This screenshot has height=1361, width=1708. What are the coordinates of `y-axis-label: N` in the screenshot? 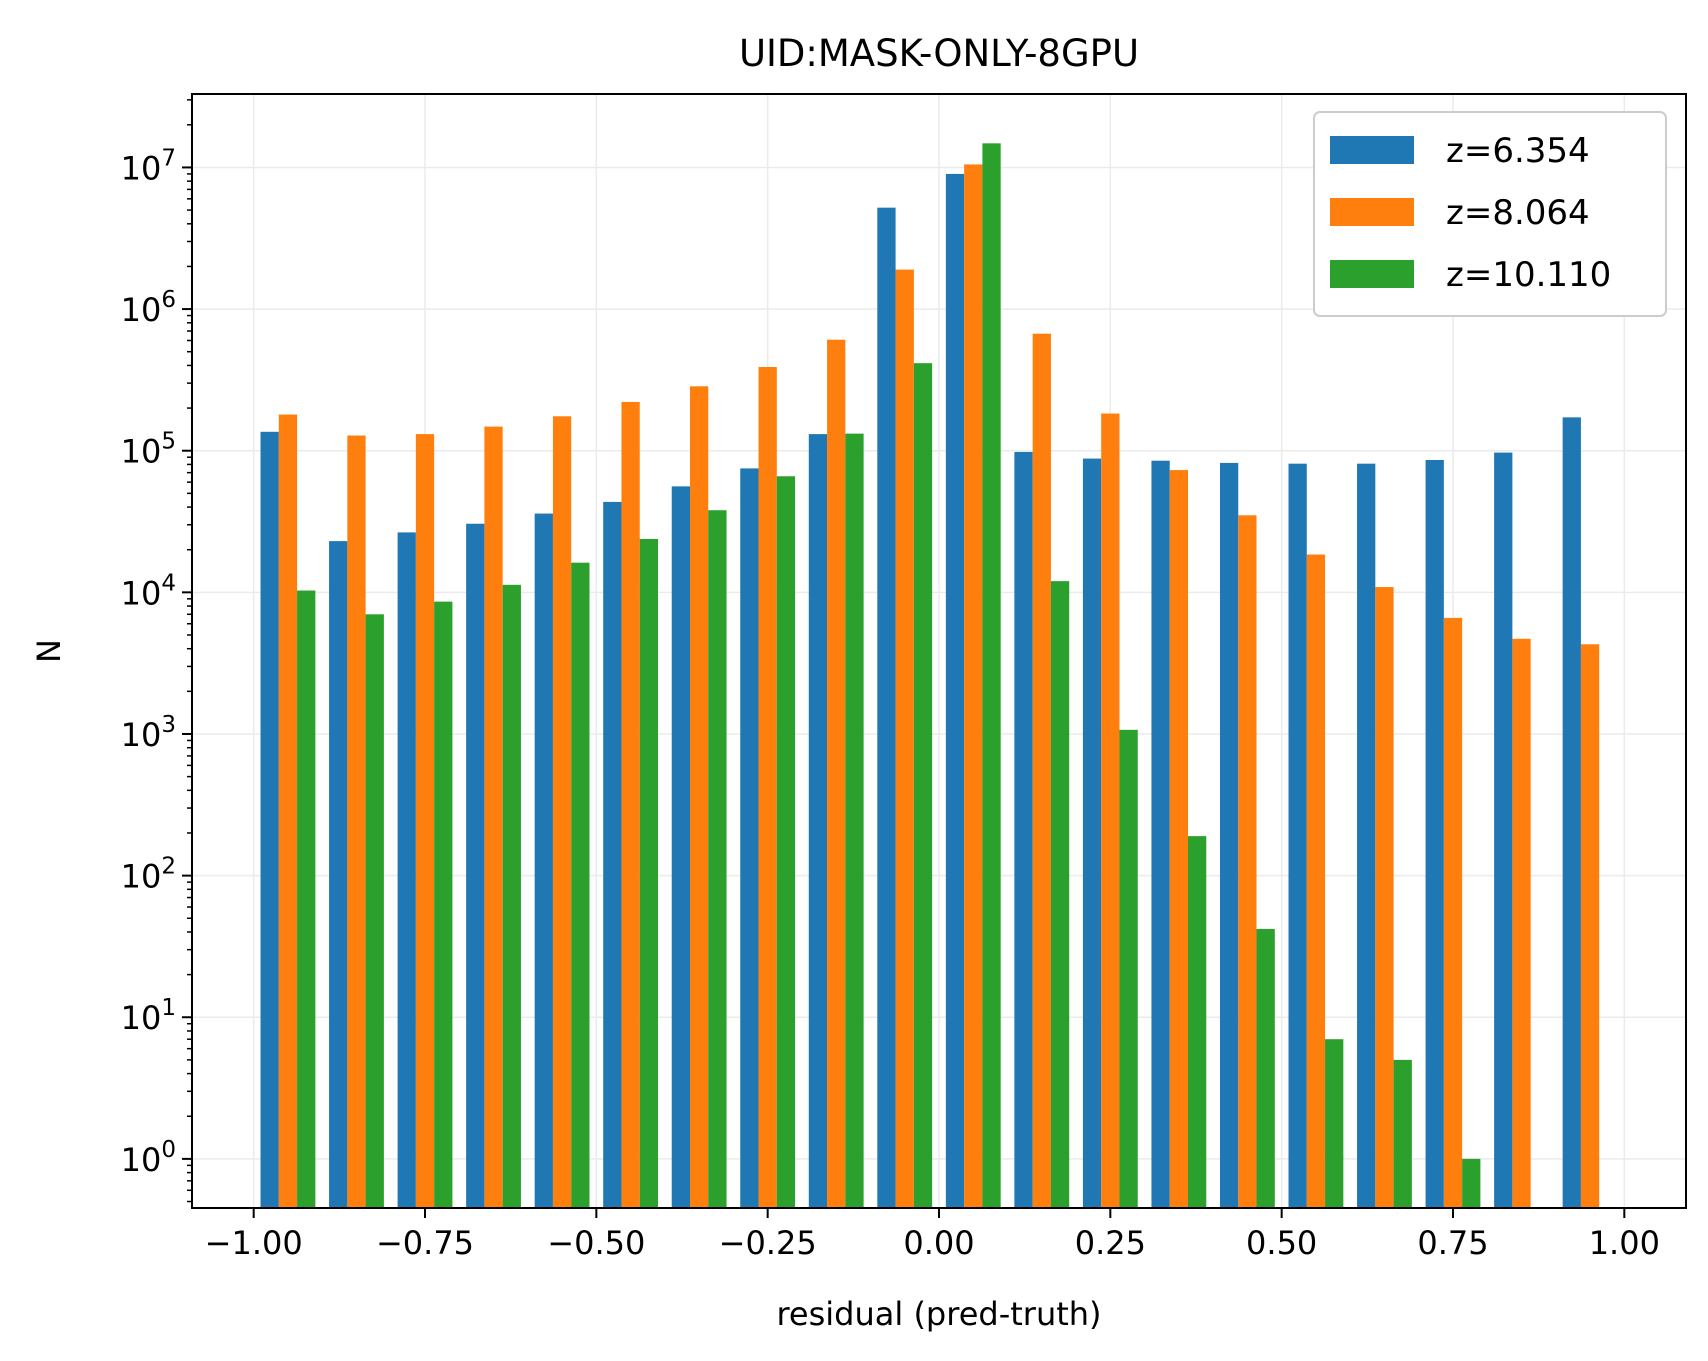 It's located at (49, 651).